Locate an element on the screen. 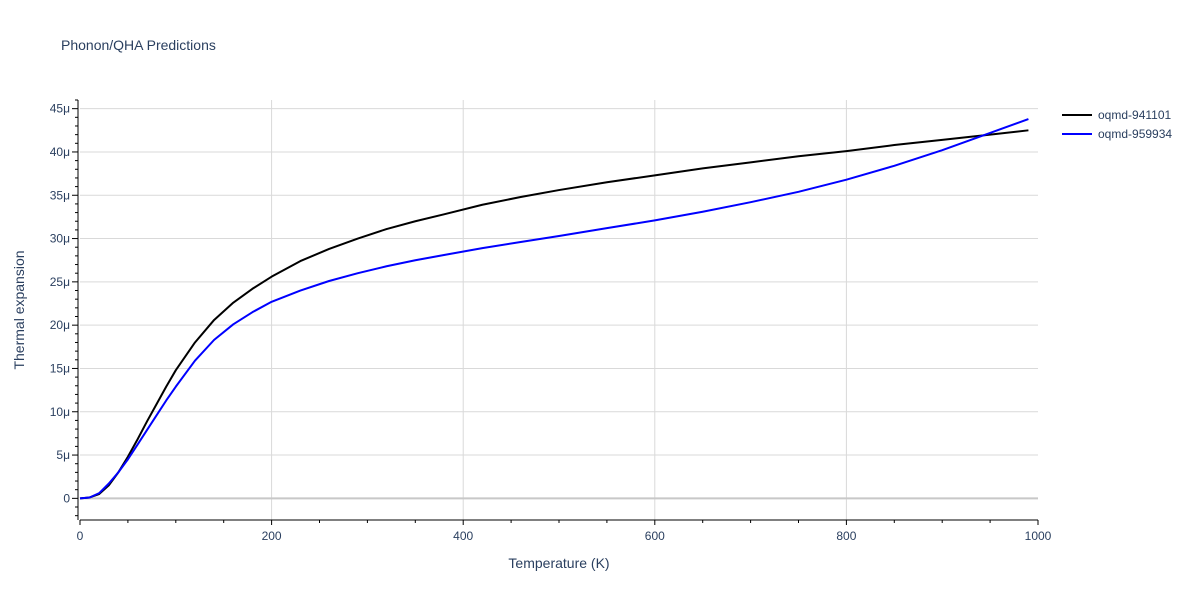 This screenshot has height=600, width=1200. chart-title: Phonon/QHA Predictions is located at coordinates (138, 45).